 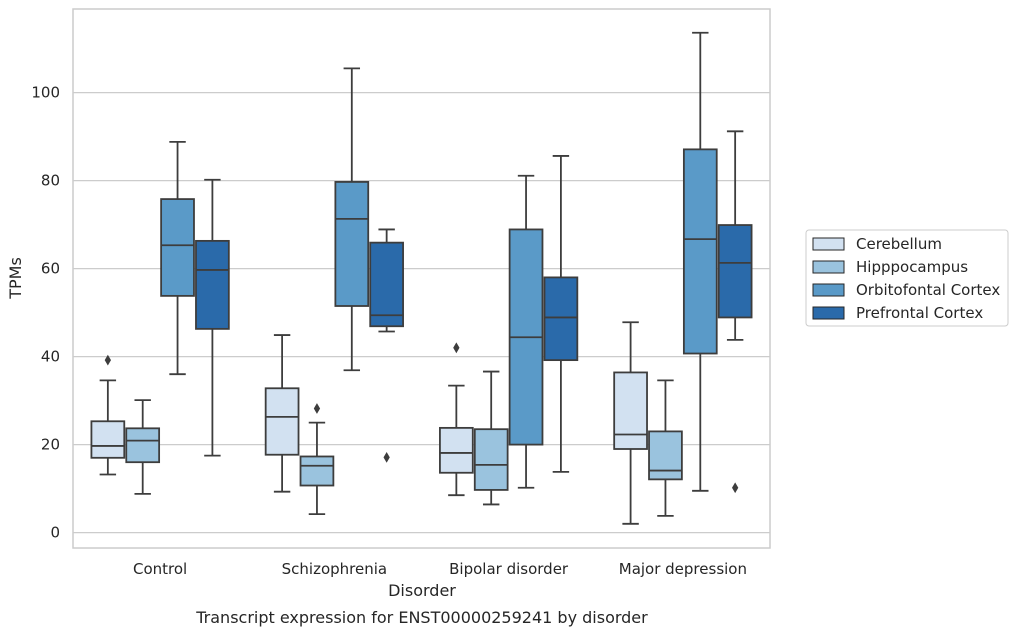 I want to click on legend-label: Cerebellum, so click(x=899, y=244).